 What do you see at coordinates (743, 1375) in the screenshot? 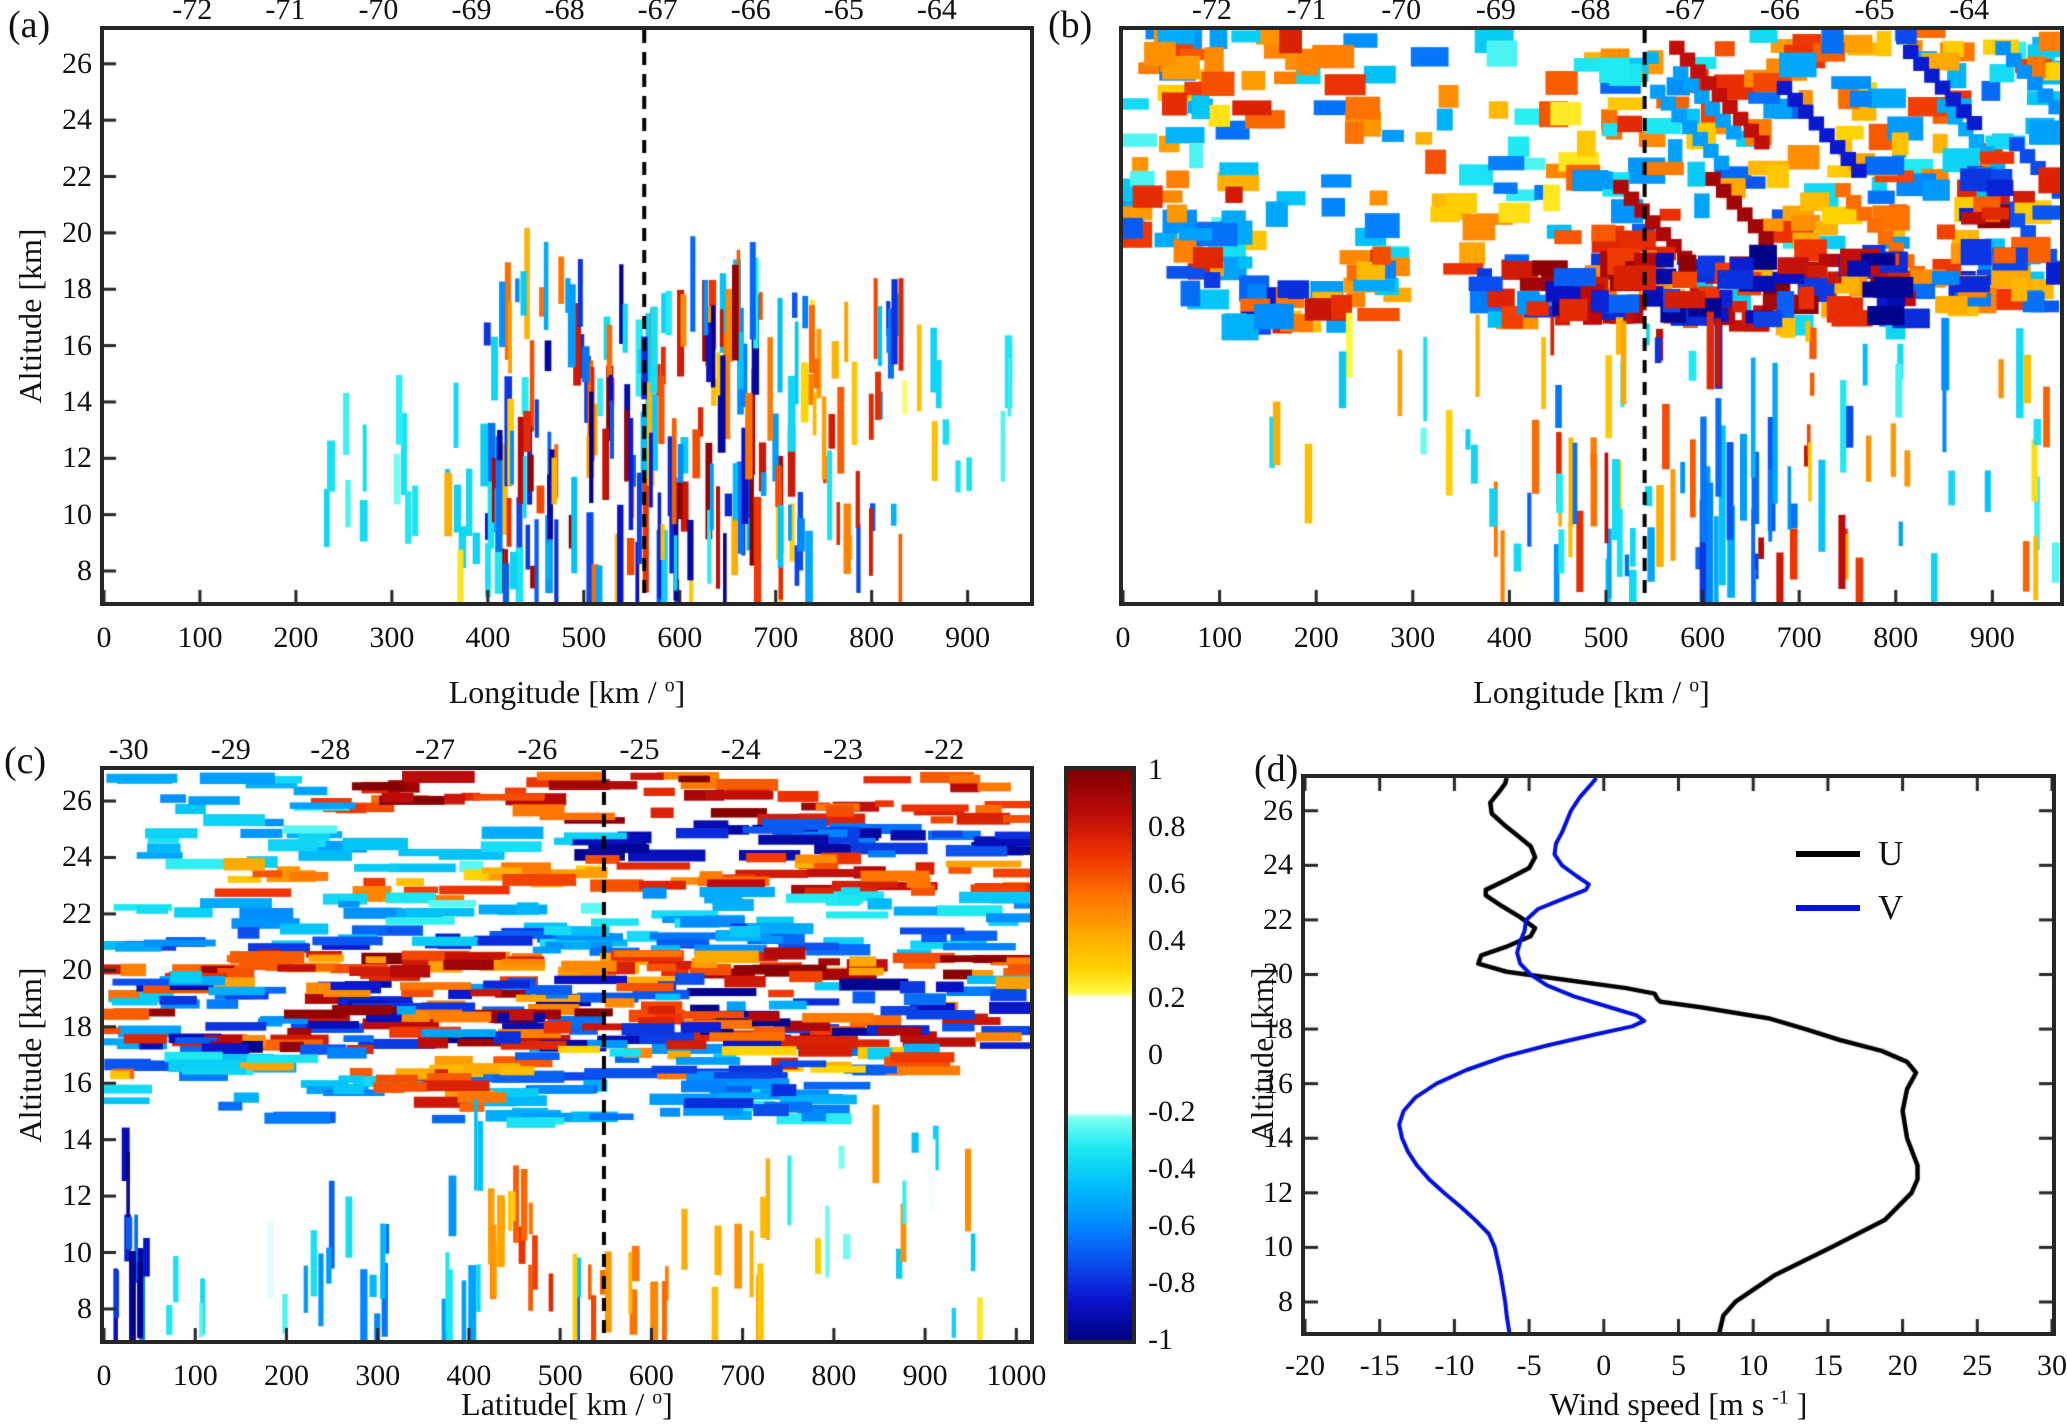
I see `c-x-tick-label: 700` at bounding box center [743, 1375].